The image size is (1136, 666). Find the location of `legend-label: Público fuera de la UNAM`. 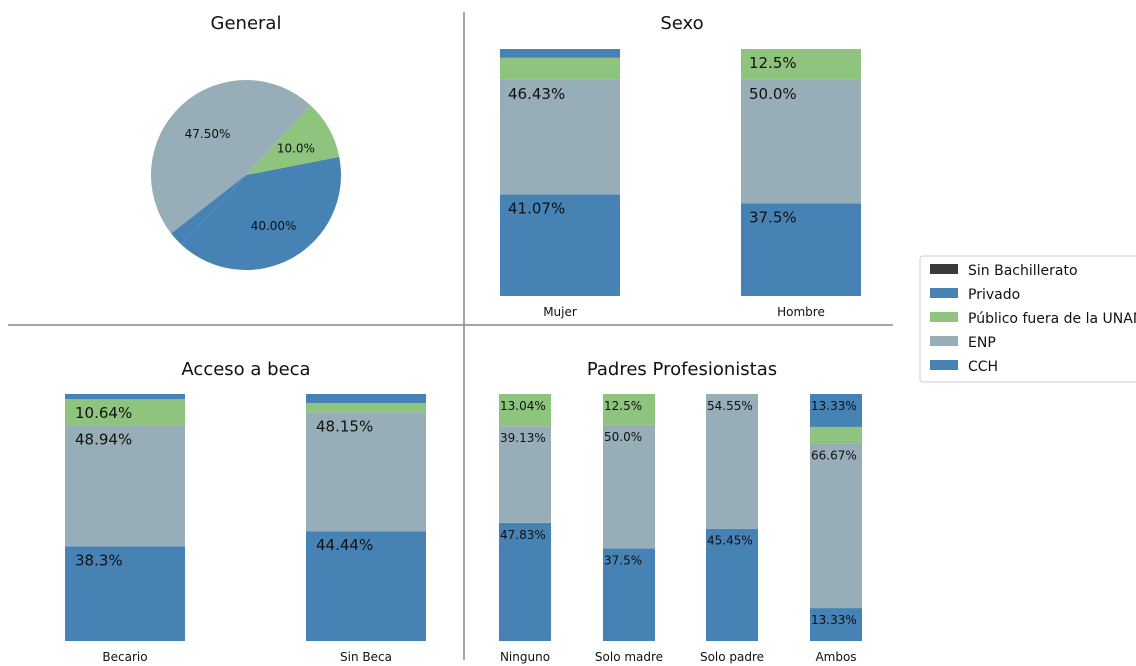

legend-label: Público fuera de la UNAM is located at coordinates (1052, 319).